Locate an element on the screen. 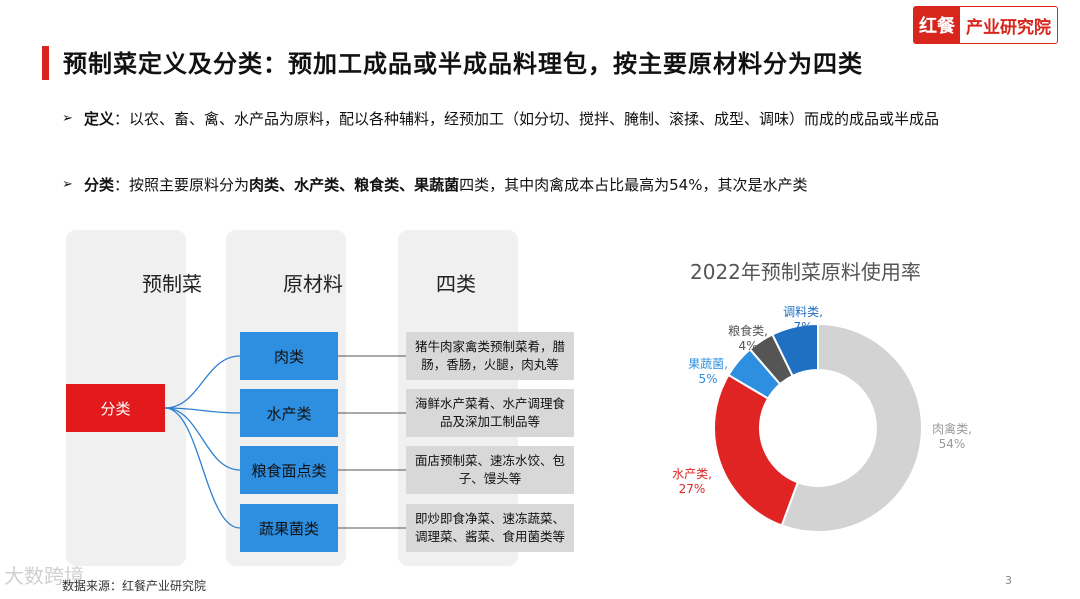 This screenshot has width=1080, height=599. slice-label: 果蔬菌, is located at coordinates (708, 364).